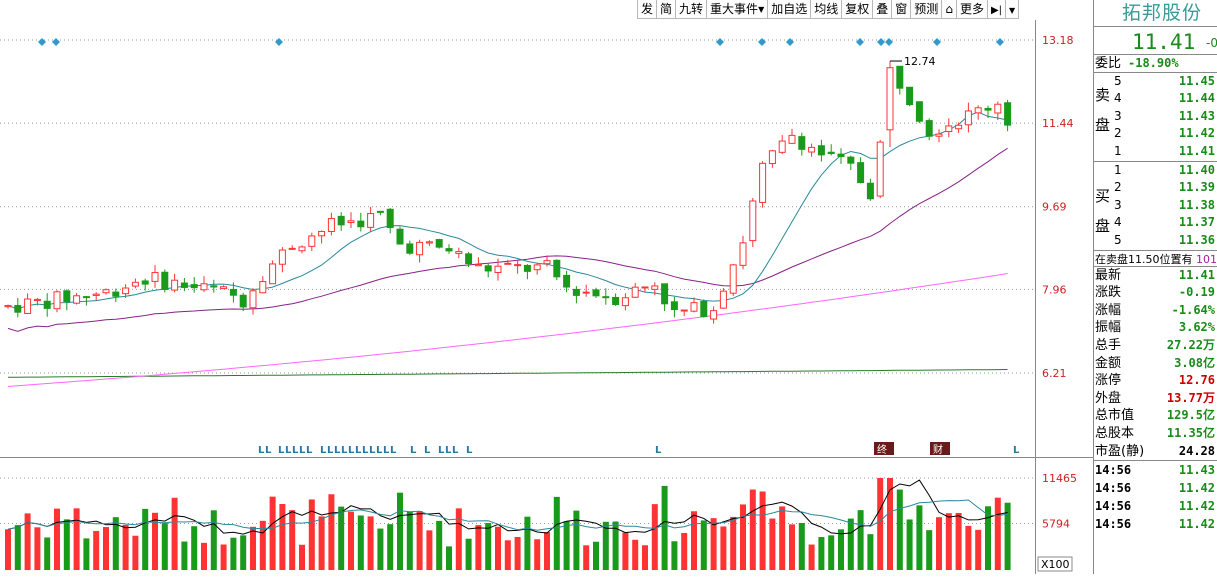 The height and width of the screenshot is (578, 1217). Describe the element at coordinates (1206, 259) in the screenshot. I see `info-text-d: 101` at that location.